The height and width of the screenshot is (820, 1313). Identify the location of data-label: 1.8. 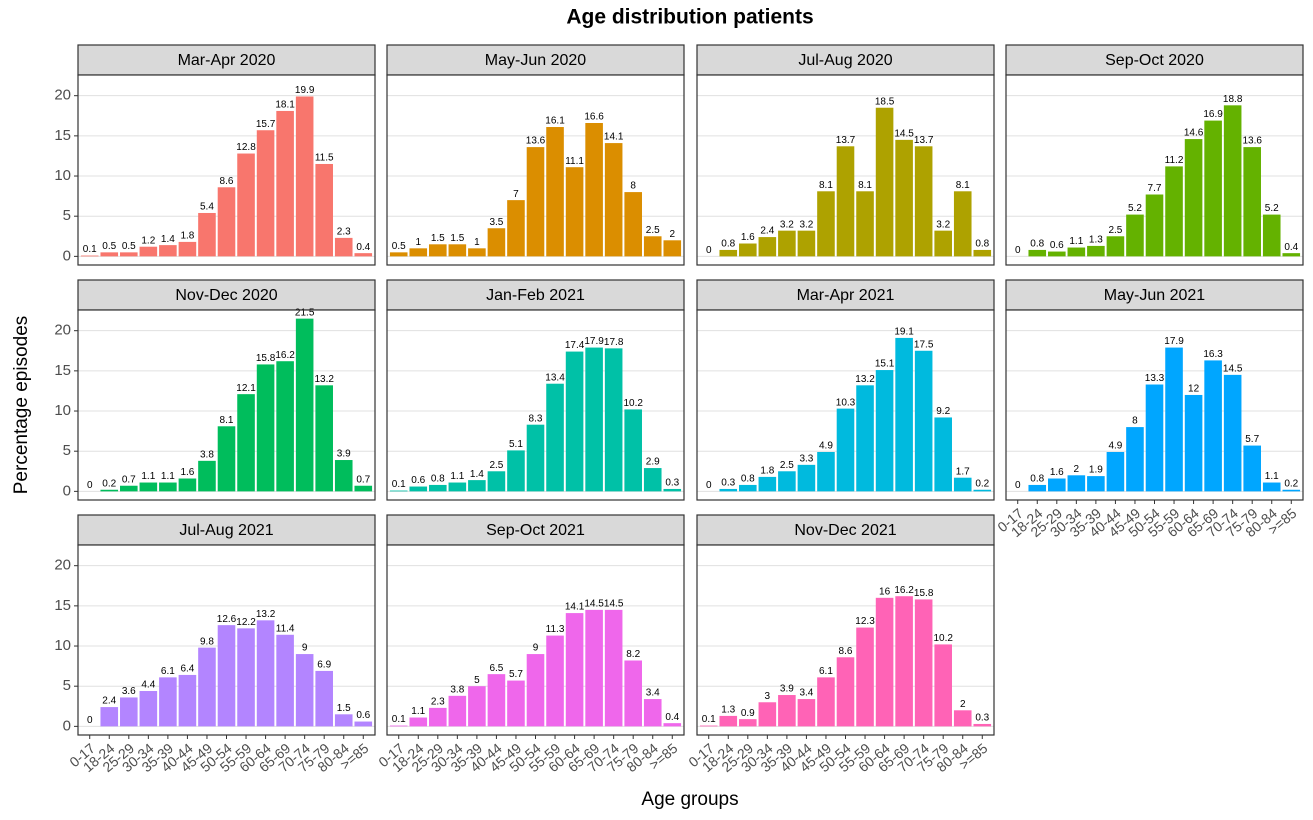
(767, 471).